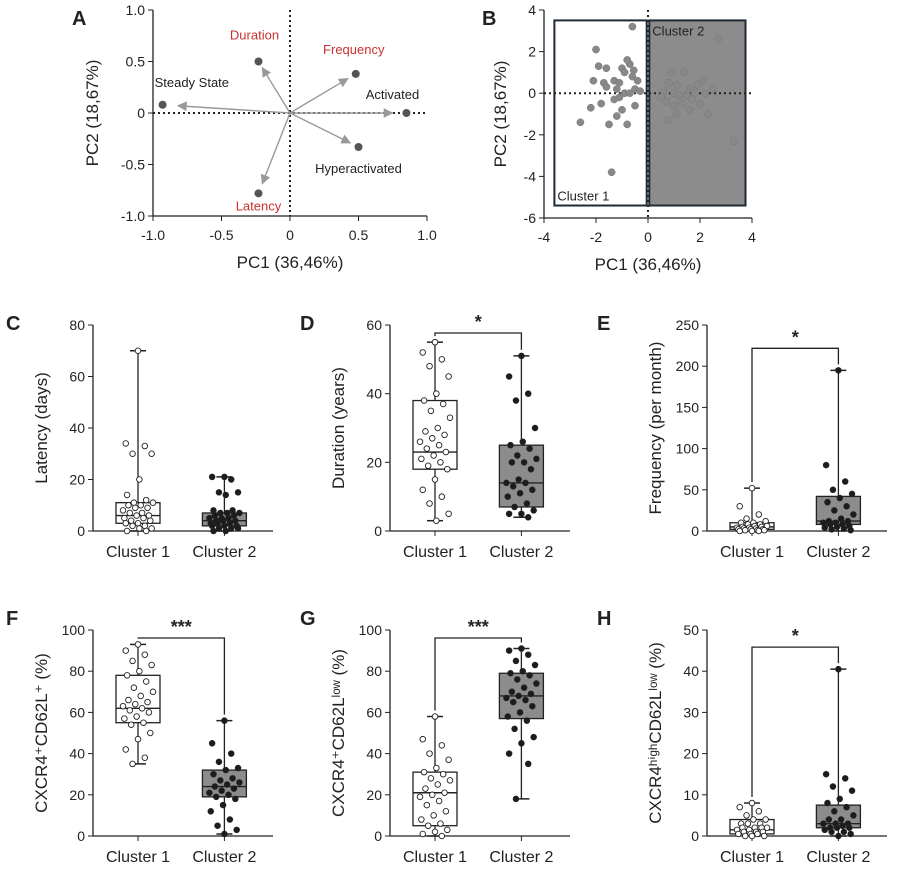  Describe the element at coordinates (133, 165) in the screenshot. I see `y-tick-label: -0.5` at that location.